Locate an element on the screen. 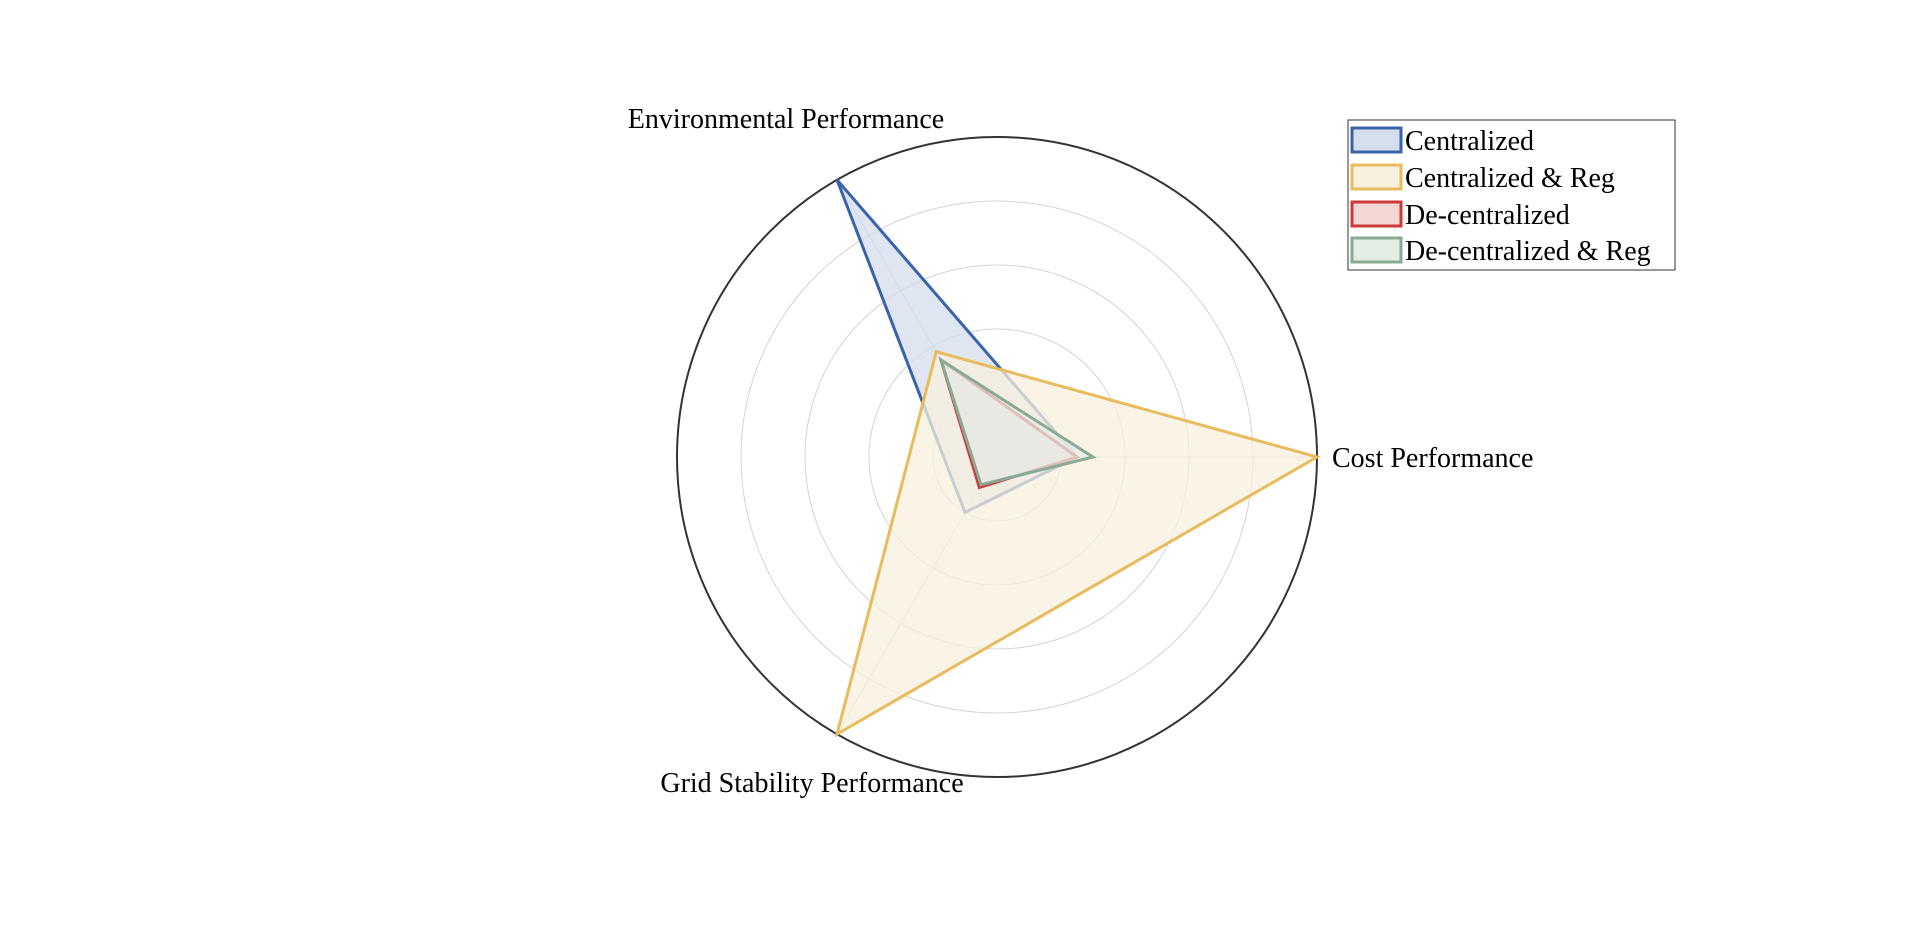  legend-entry-centralized: Centralized is located at coordinates (1442, 141).